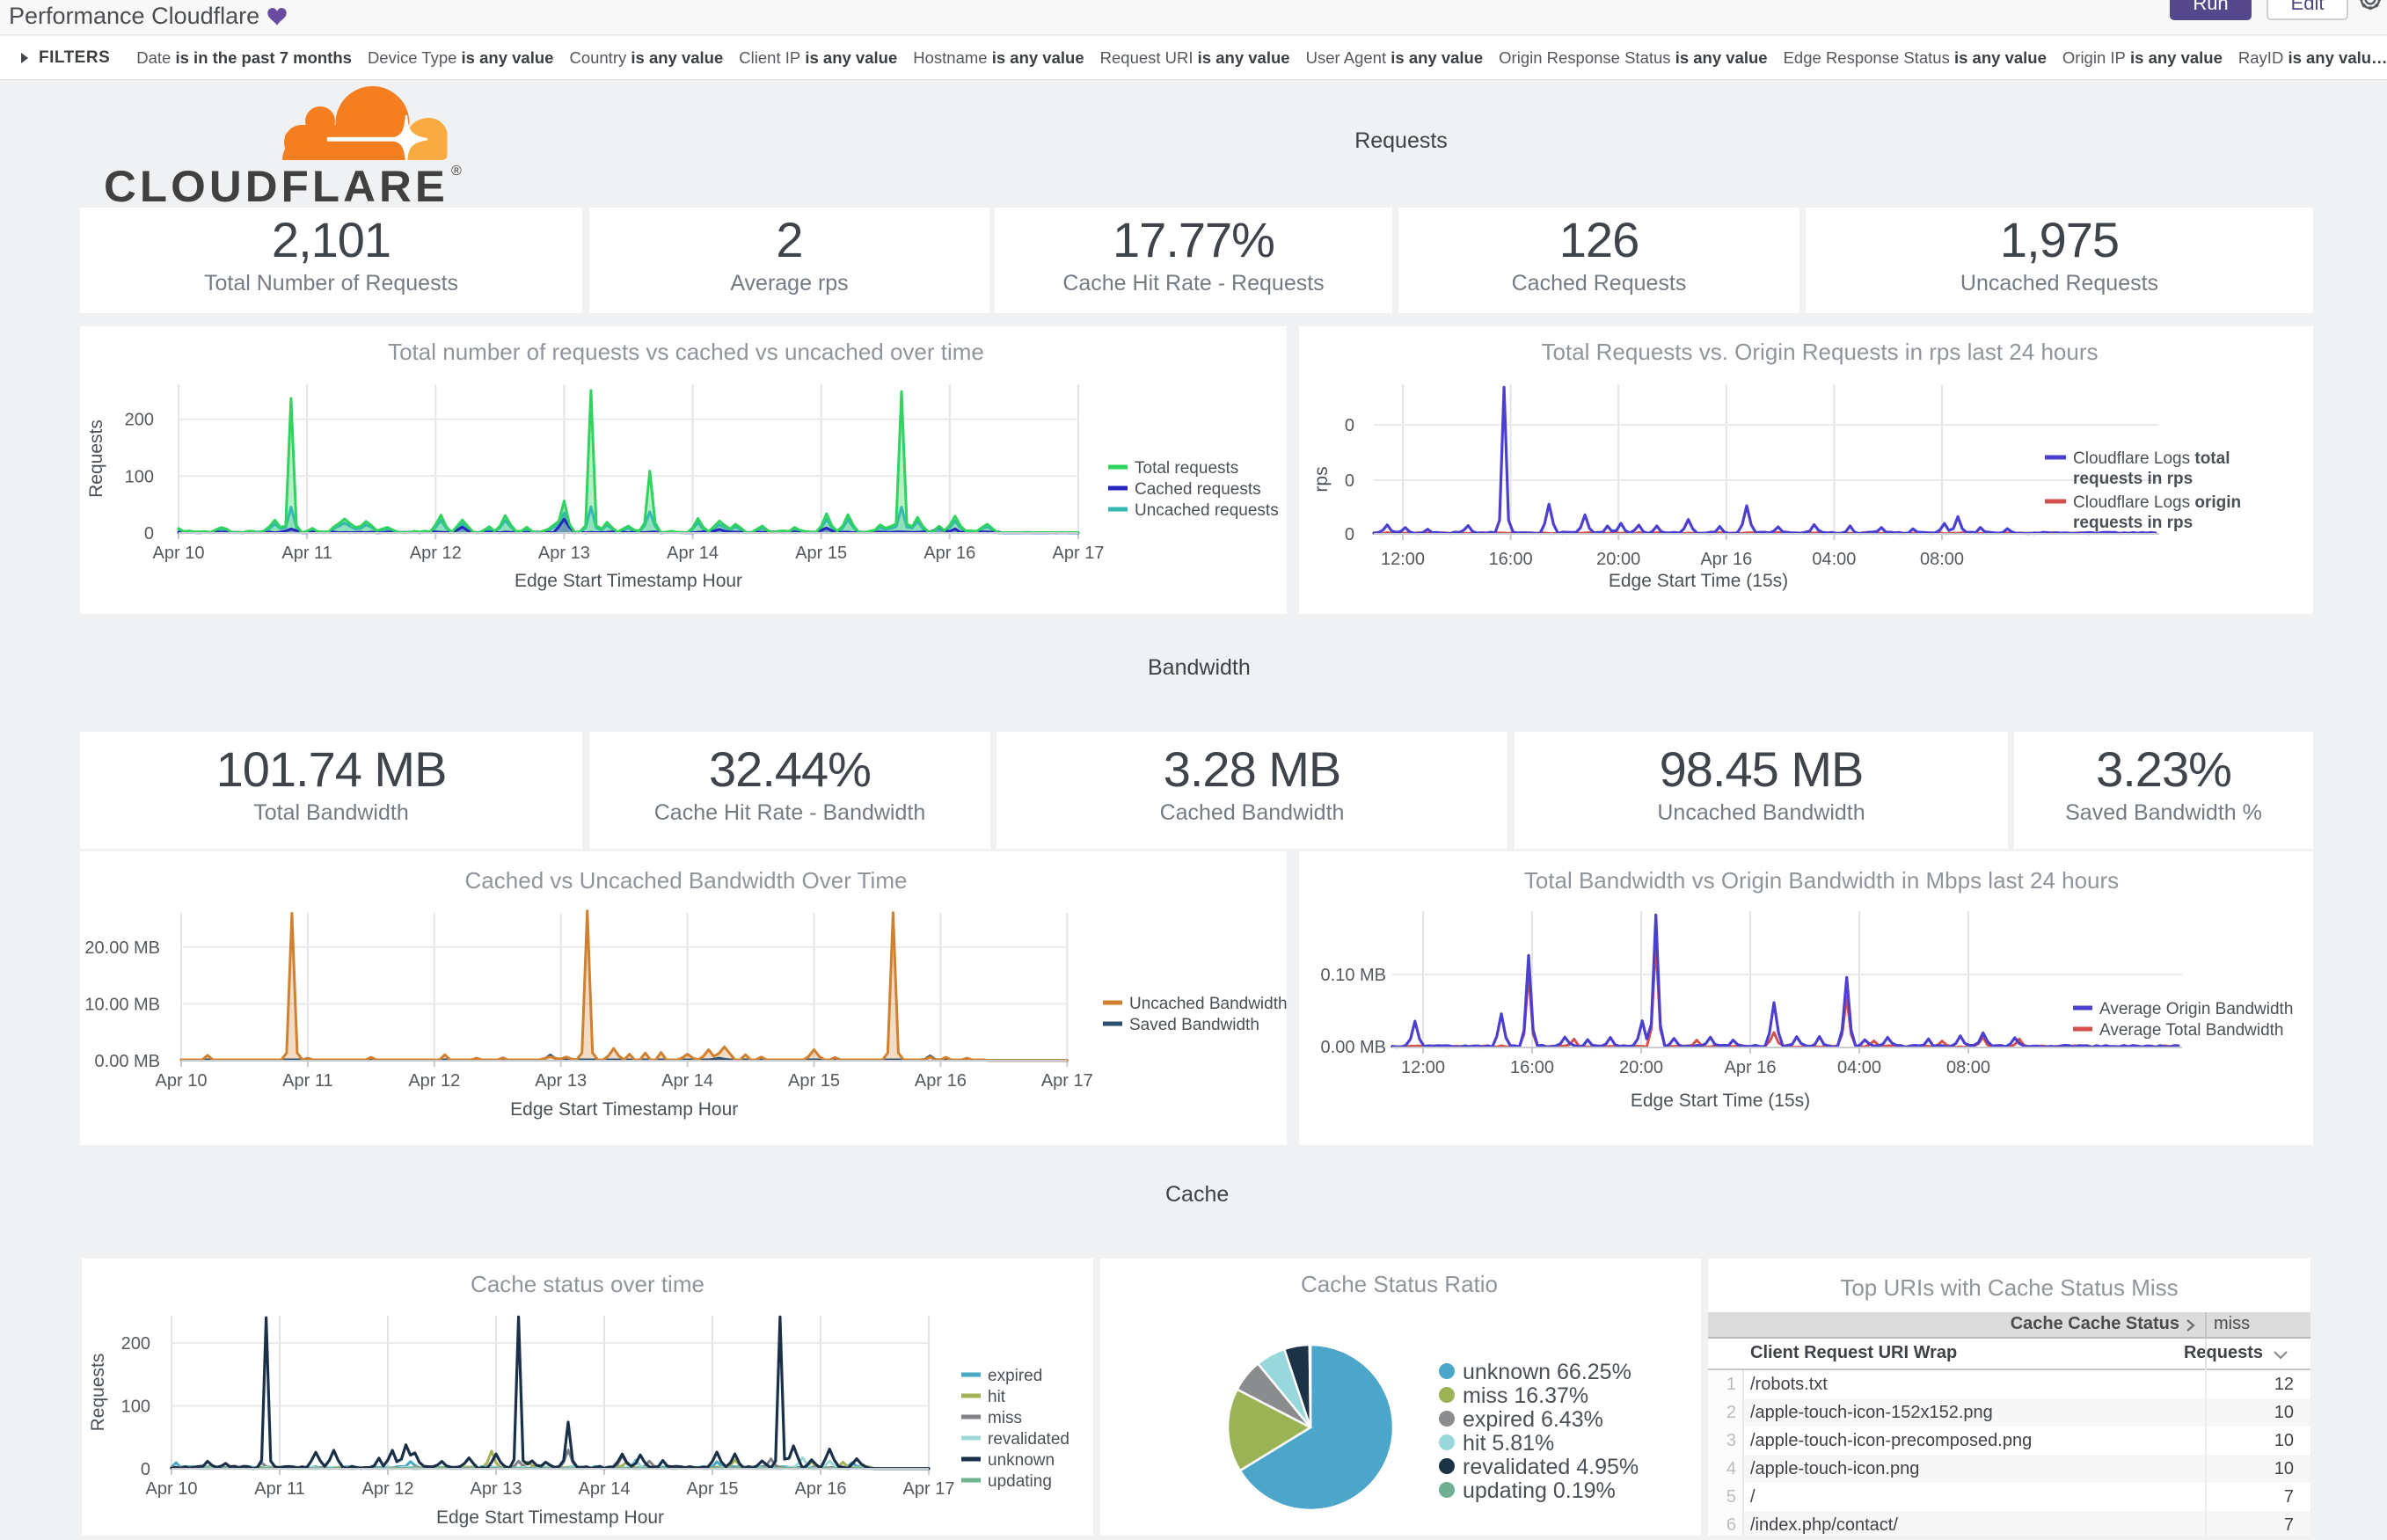 This screenshot has height=1540, width=2387. I want to click on svg-text: Cached requests, so click(1198, 490).